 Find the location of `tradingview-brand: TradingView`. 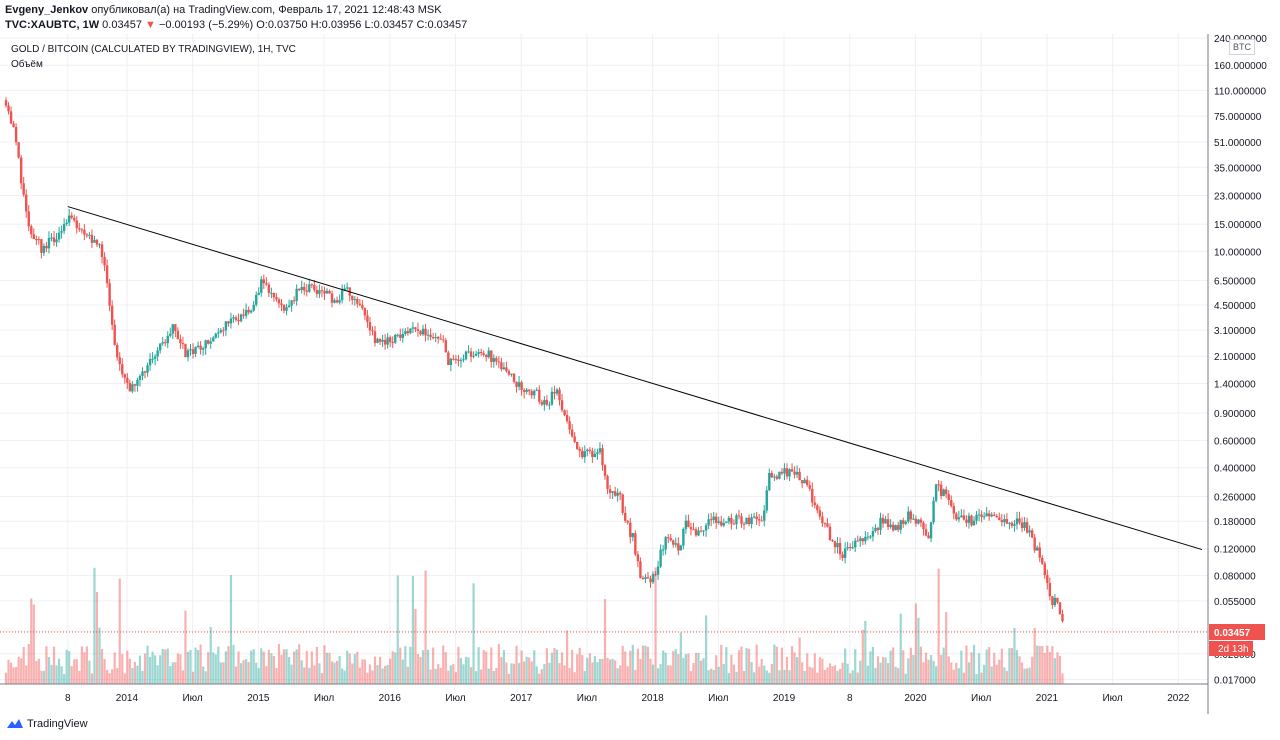

tradingview-brand: TradingView is located at coordinates (47, 724).